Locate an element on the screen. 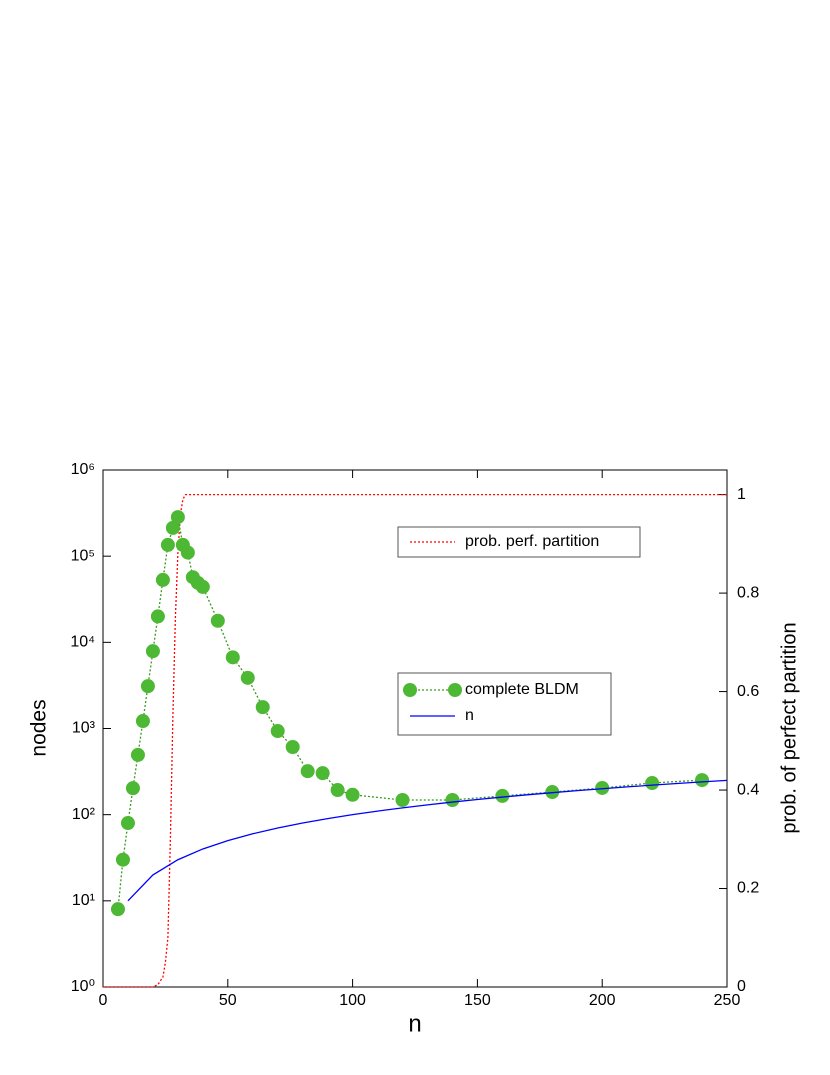 The image size is (830, 1075). x-tick-label: 100 is located at coordinates (352, 1000).